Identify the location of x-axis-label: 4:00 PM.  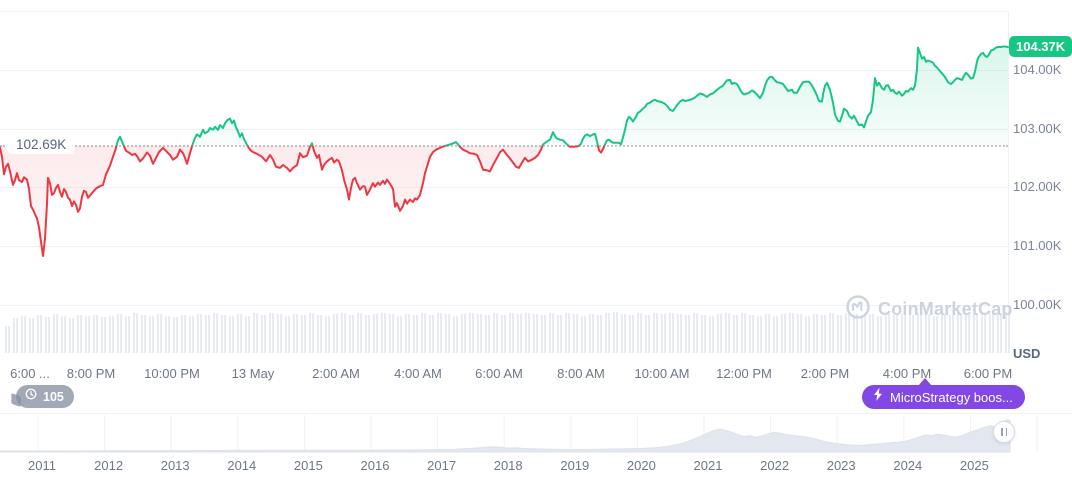
(907, 373).